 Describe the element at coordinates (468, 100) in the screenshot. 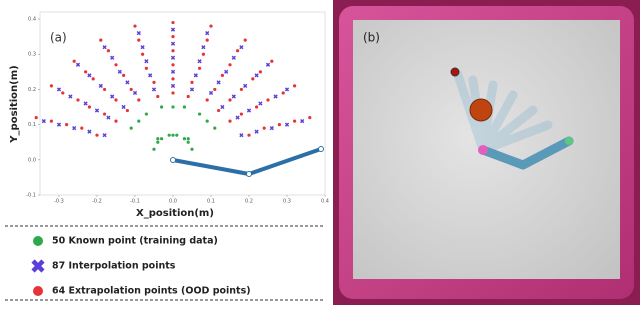

I see `scene-drawing: (b)` at that location.